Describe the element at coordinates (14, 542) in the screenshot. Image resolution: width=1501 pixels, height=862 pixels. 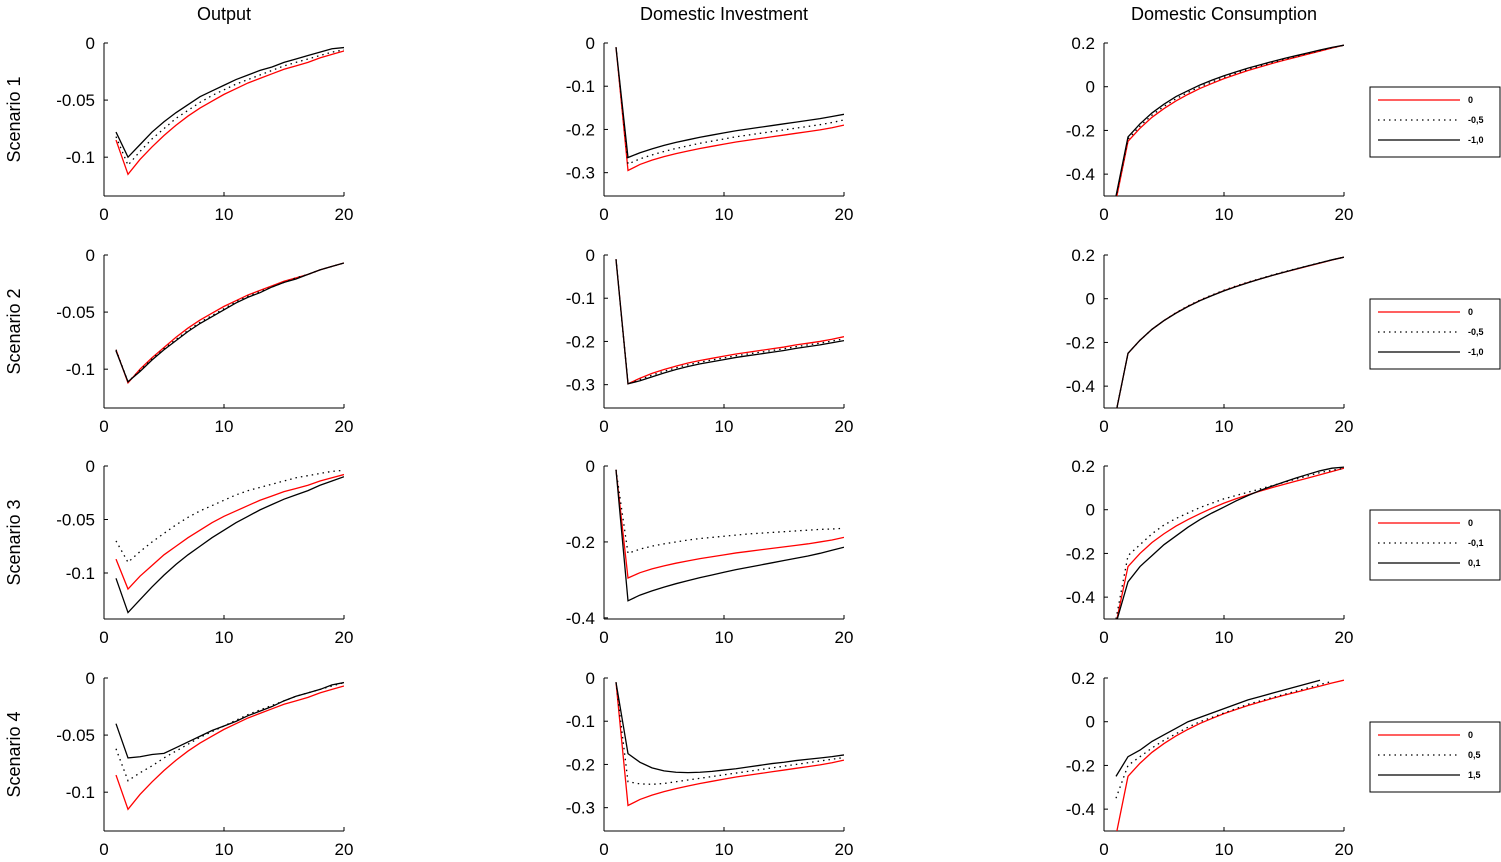
I see `row-label: Scenario 3` at that location.